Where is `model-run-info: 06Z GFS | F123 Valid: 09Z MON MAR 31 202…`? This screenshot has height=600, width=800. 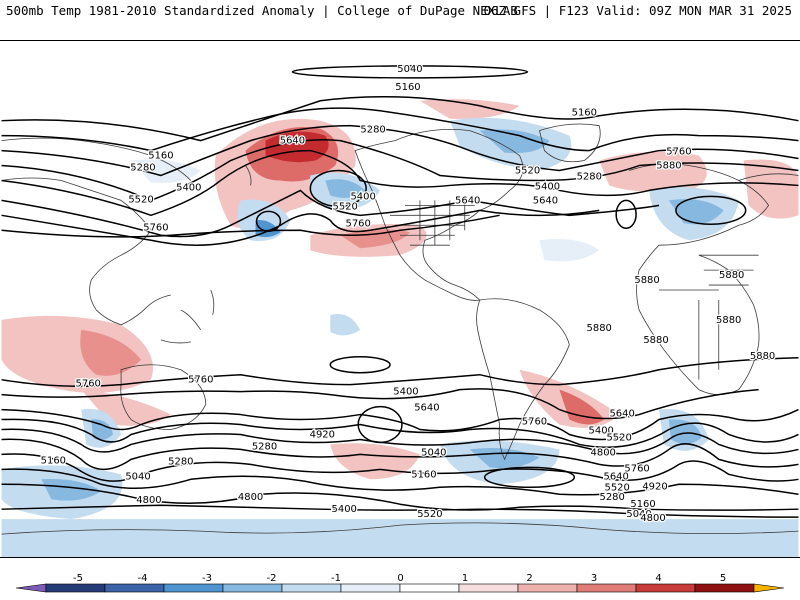 model-run-info: 06Z GFS | F123 Valid: 09Z MON MAR 31 202… is located at coordinates (637, 10).